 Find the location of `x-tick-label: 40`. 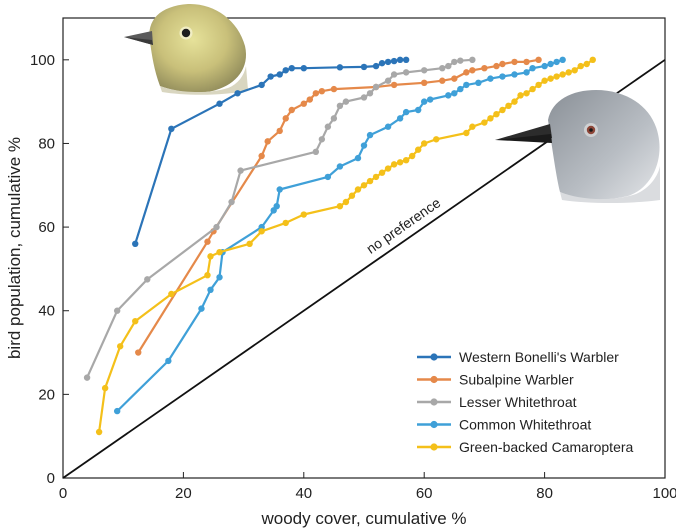

x-tick-label: 40 is located at coordinates (303, 493).